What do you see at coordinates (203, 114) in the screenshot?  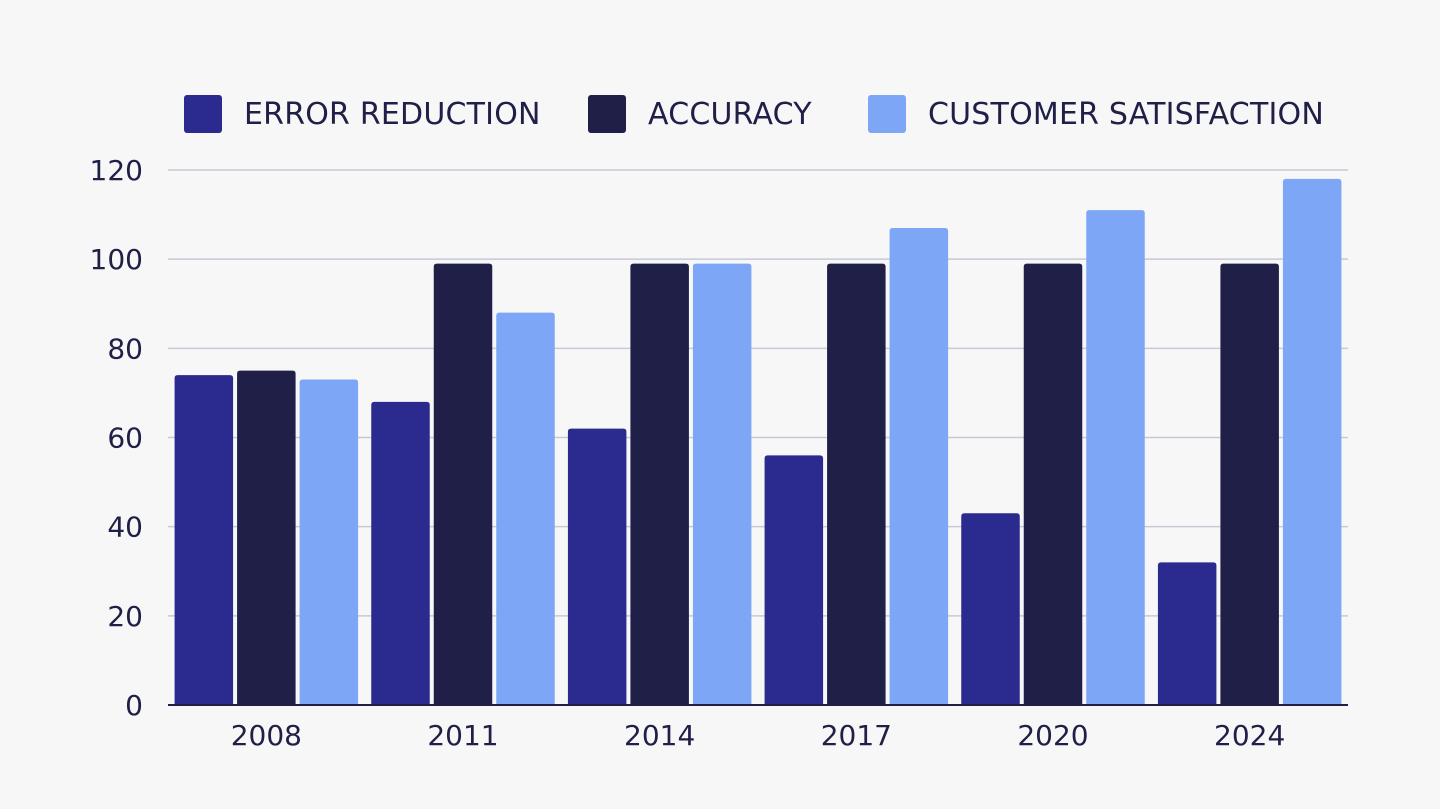 I see `legend-swatch-error-reduction` at bounding box center [203, 114].